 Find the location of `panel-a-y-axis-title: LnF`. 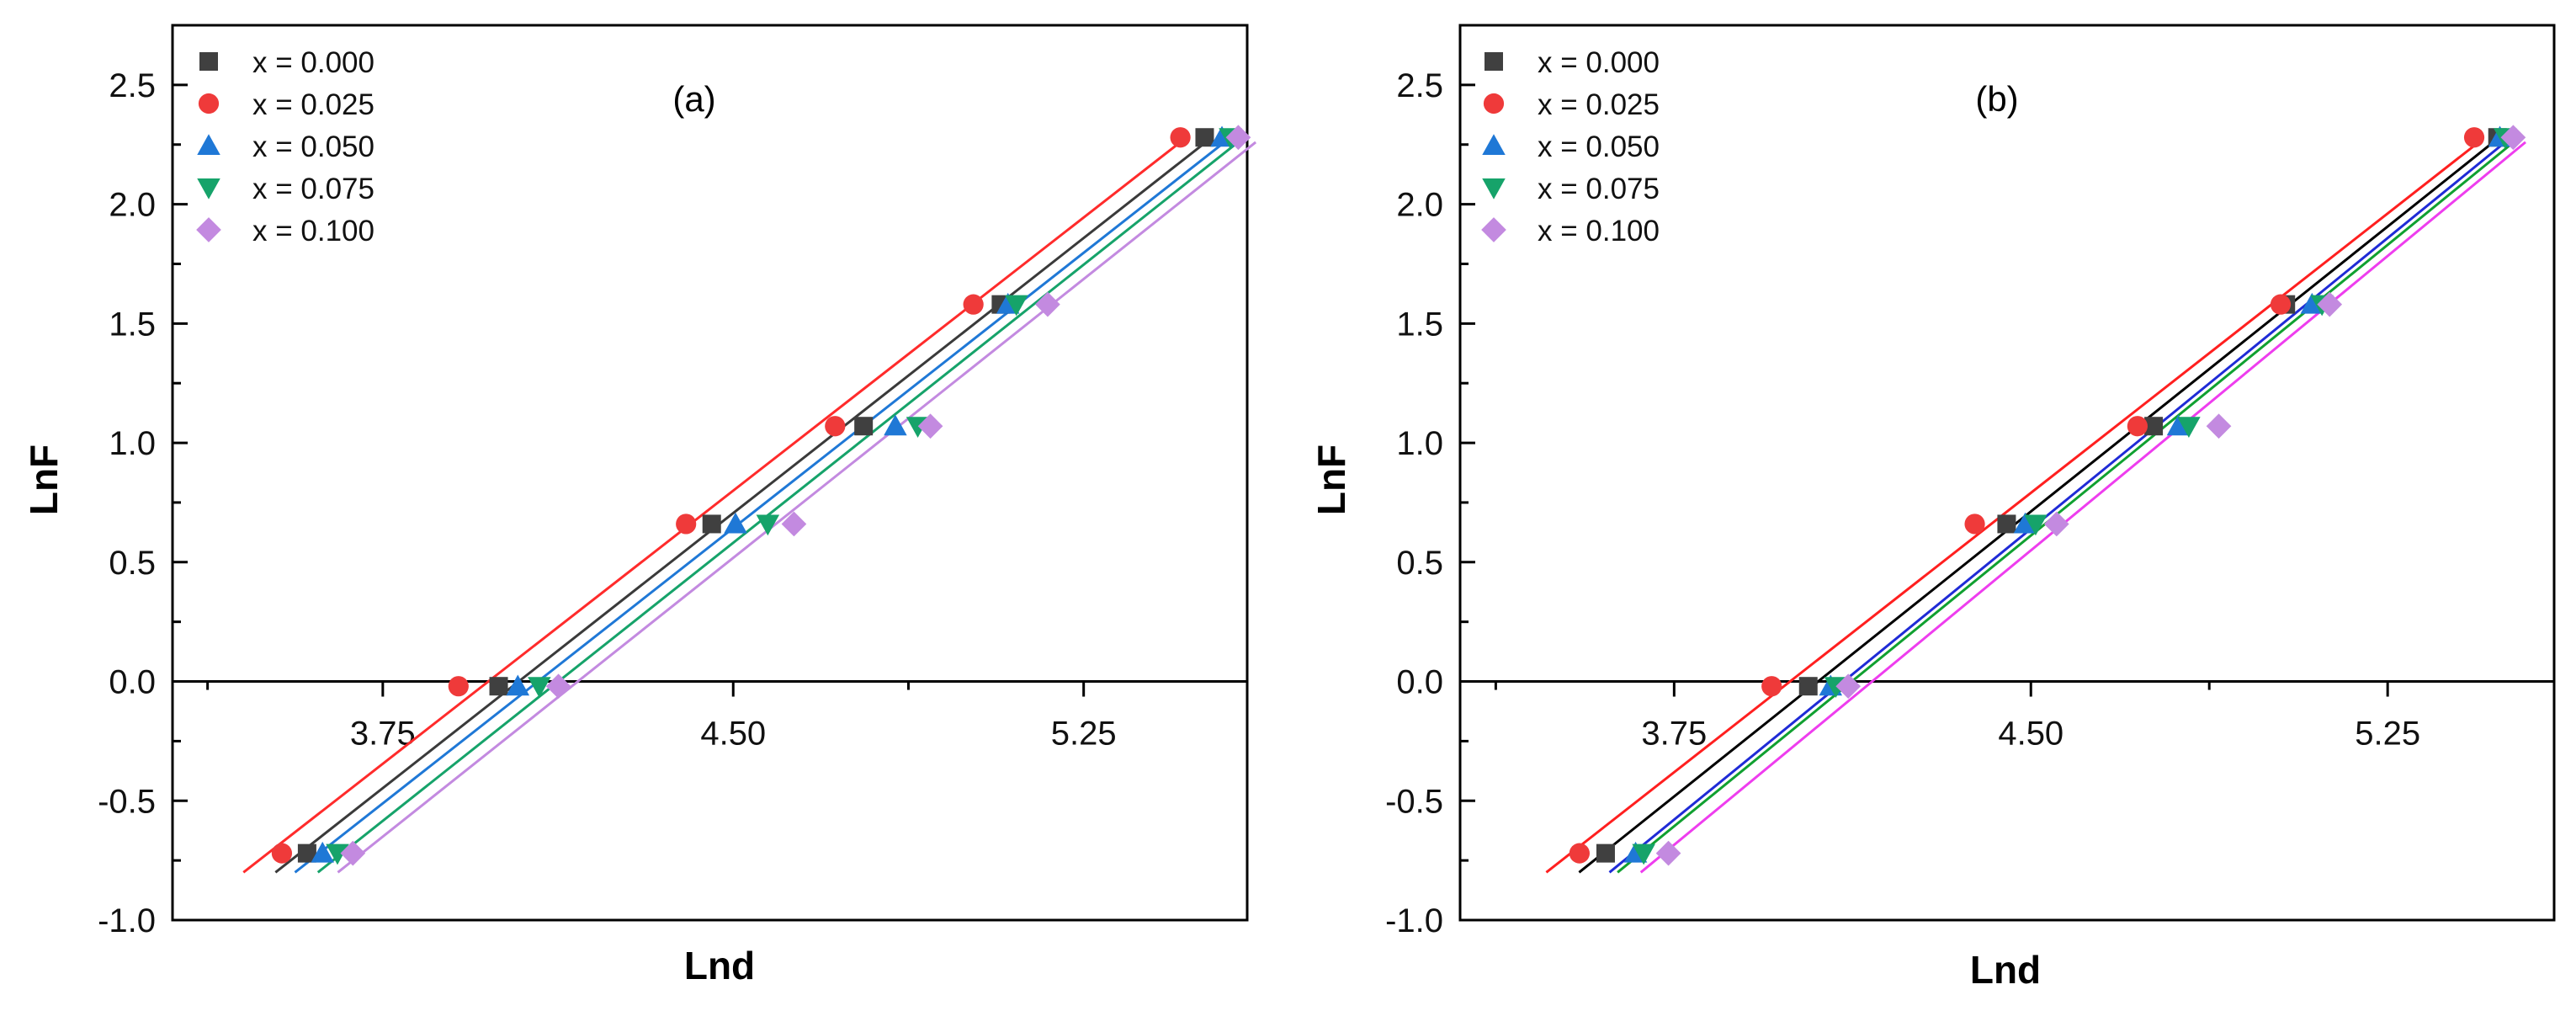

panel-a-y-axis-title: LnF is located at coordinates (44, 479).